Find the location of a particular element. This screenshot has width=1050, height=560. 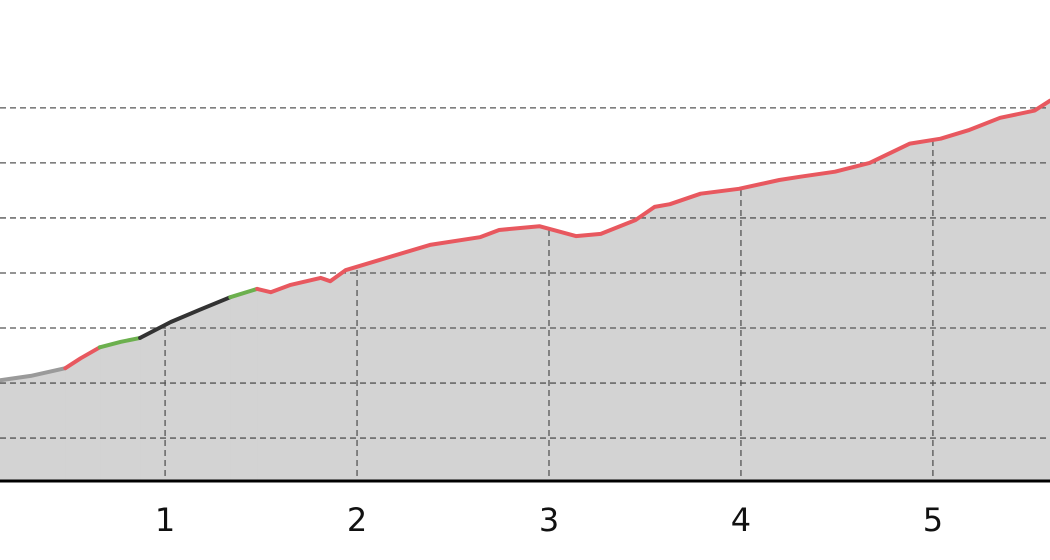

x-tick-label: 4 is located at coordinates (741, 520).